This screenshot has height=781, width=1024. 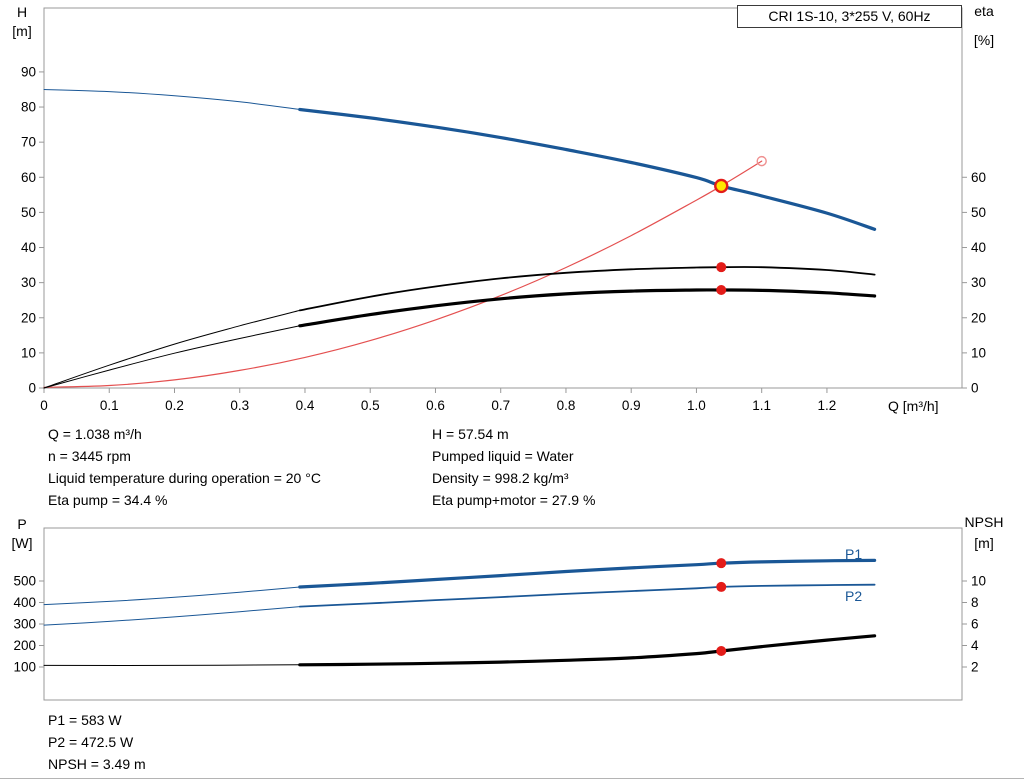 What do you see at coordinates (435, 405) in the screenshot?
I see `x-tick-label: 0.6` at bounding box center [435, 405].